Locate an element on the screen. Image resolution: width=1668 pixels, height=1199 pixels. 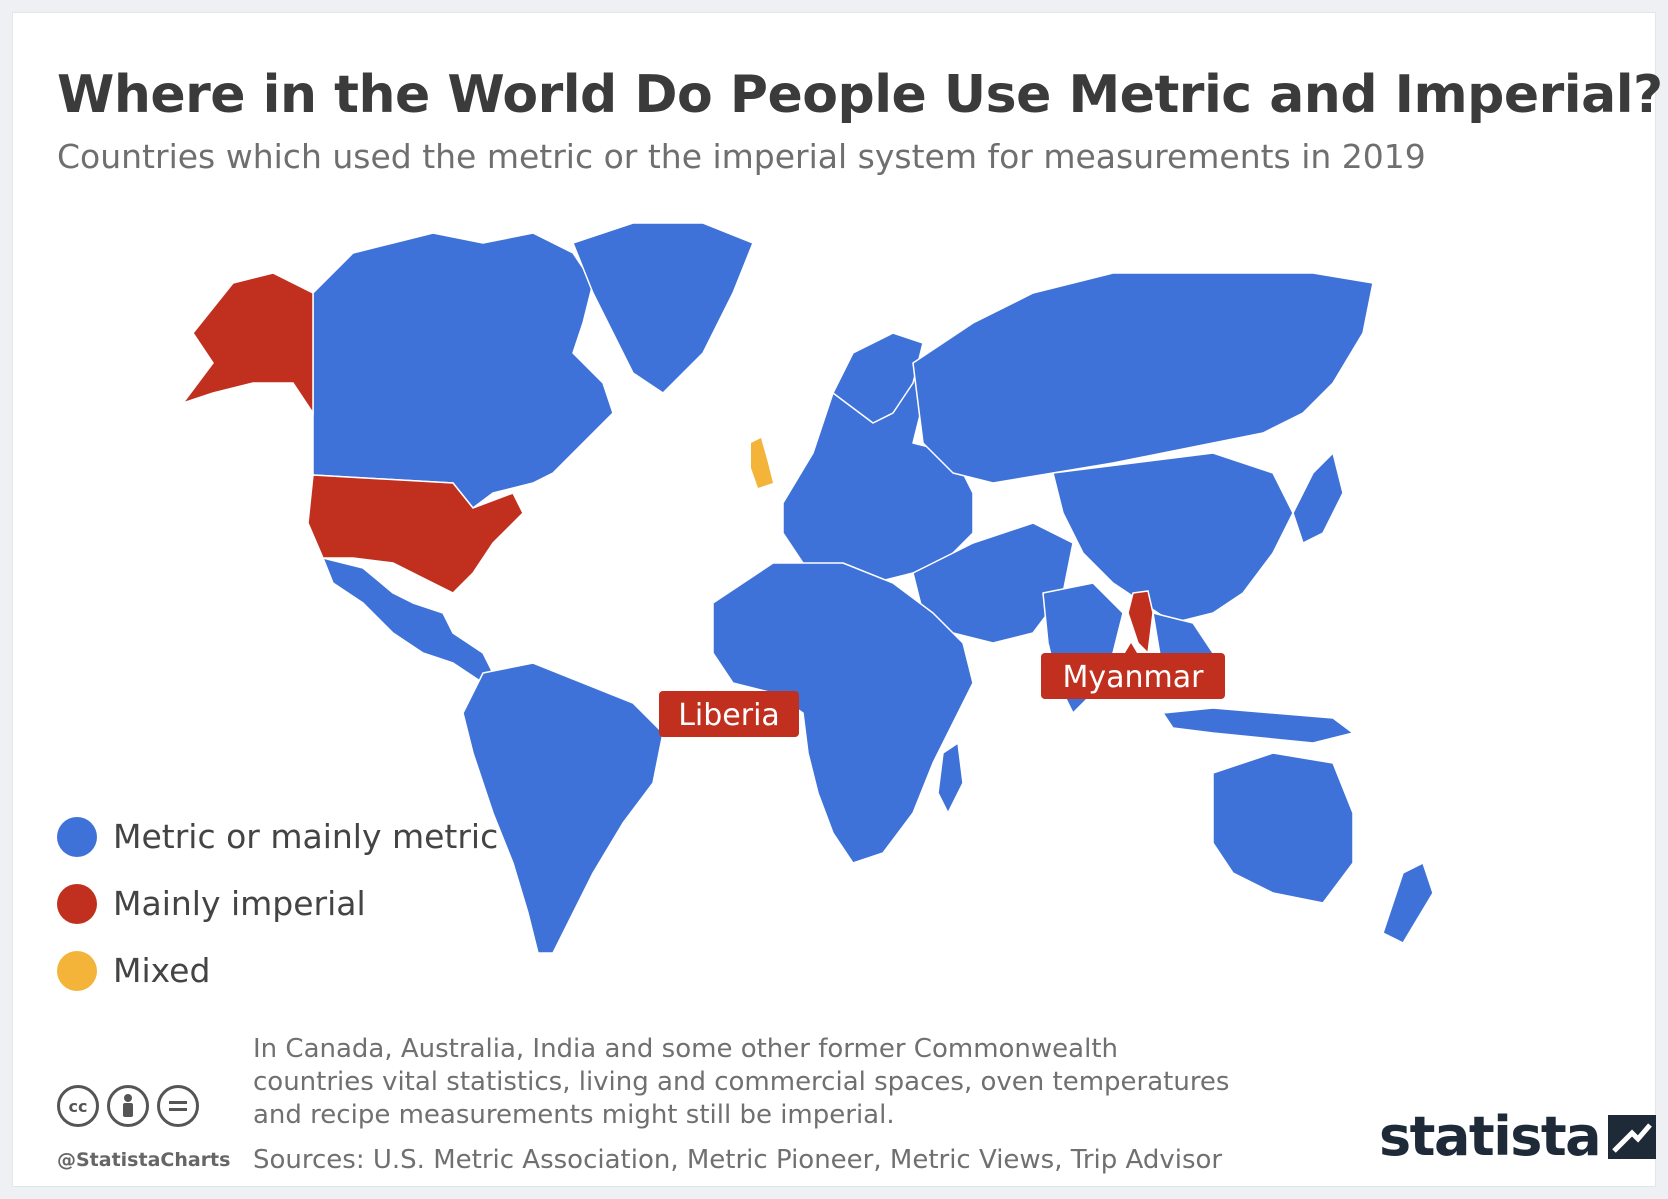
legend-dot-mixed is located at coordinates (77, 970).